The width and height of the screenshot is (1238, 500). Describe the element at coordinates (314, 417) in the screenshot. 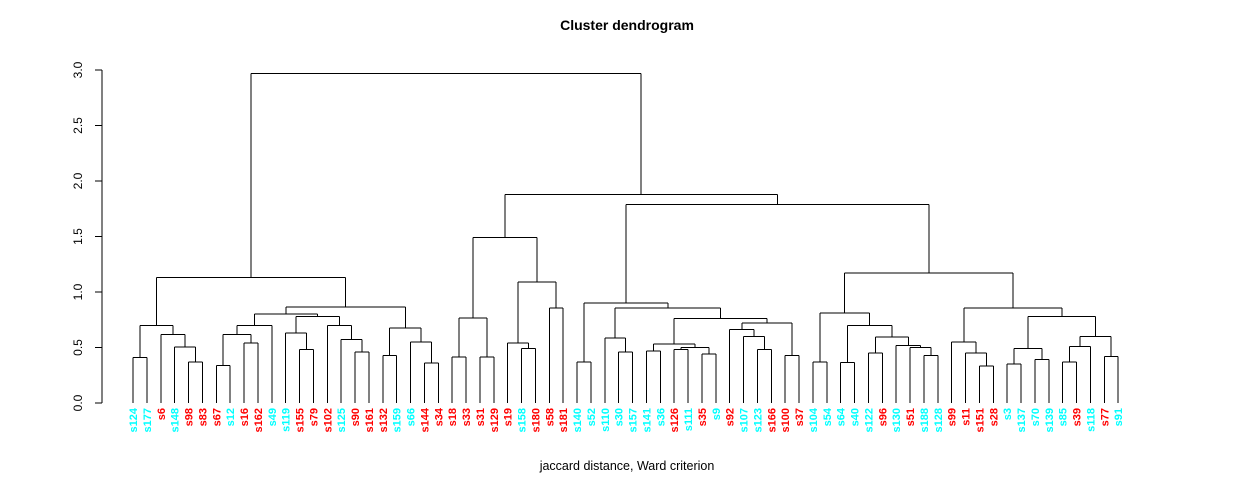

I see `leaf-label: s79` at that location.